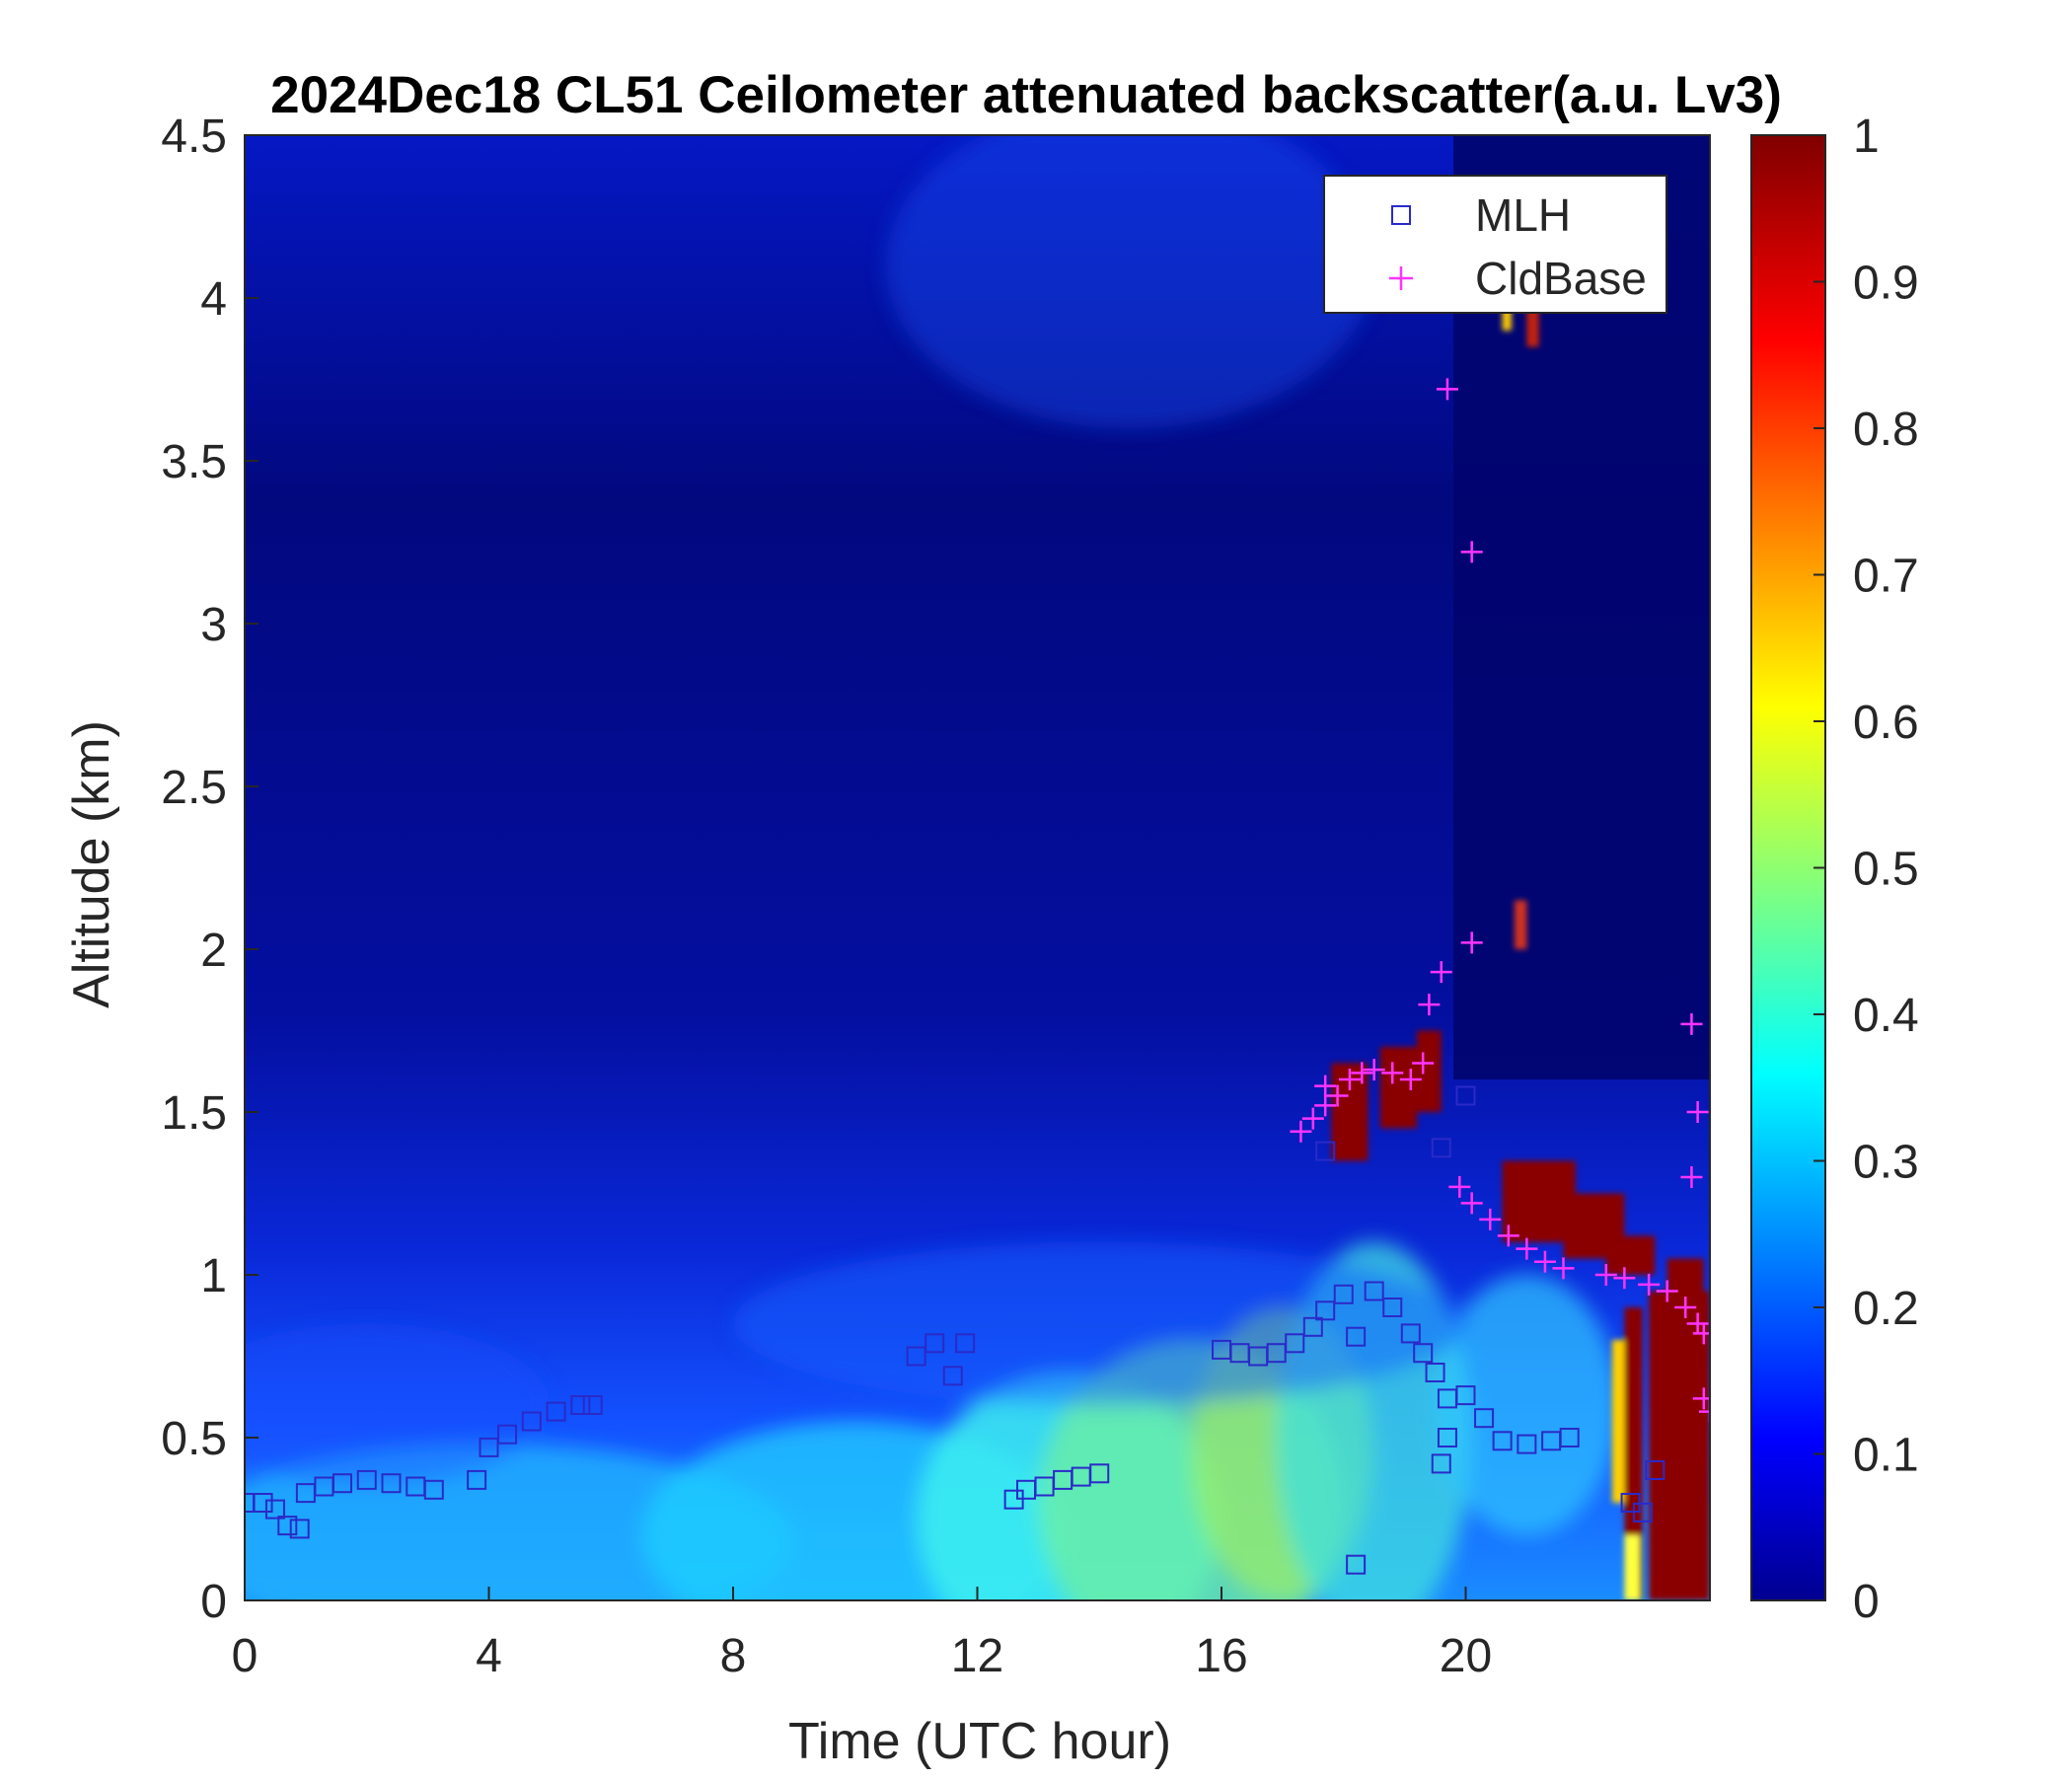 The width and height of the screenshot is (2072, 1781). What do you see at coordinates (1867, 1602) in the screenshot?
I see `colorbar-tick-label: 0` at bounding box center [1867, 1602].